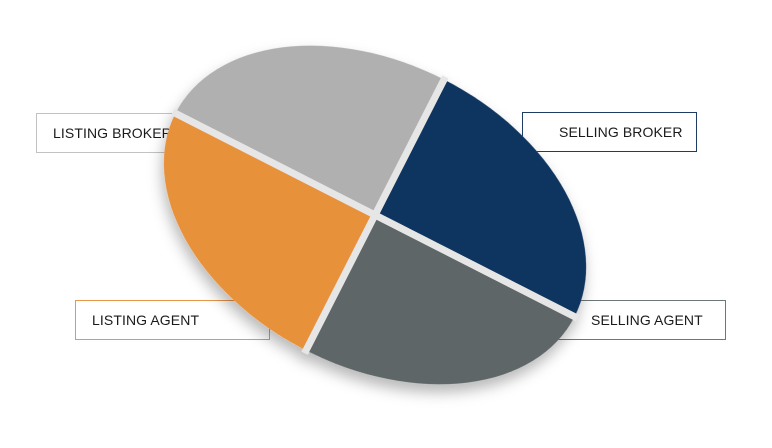  I want to click on selling-broker-label: SELLING BROKER, so click(621, 132).